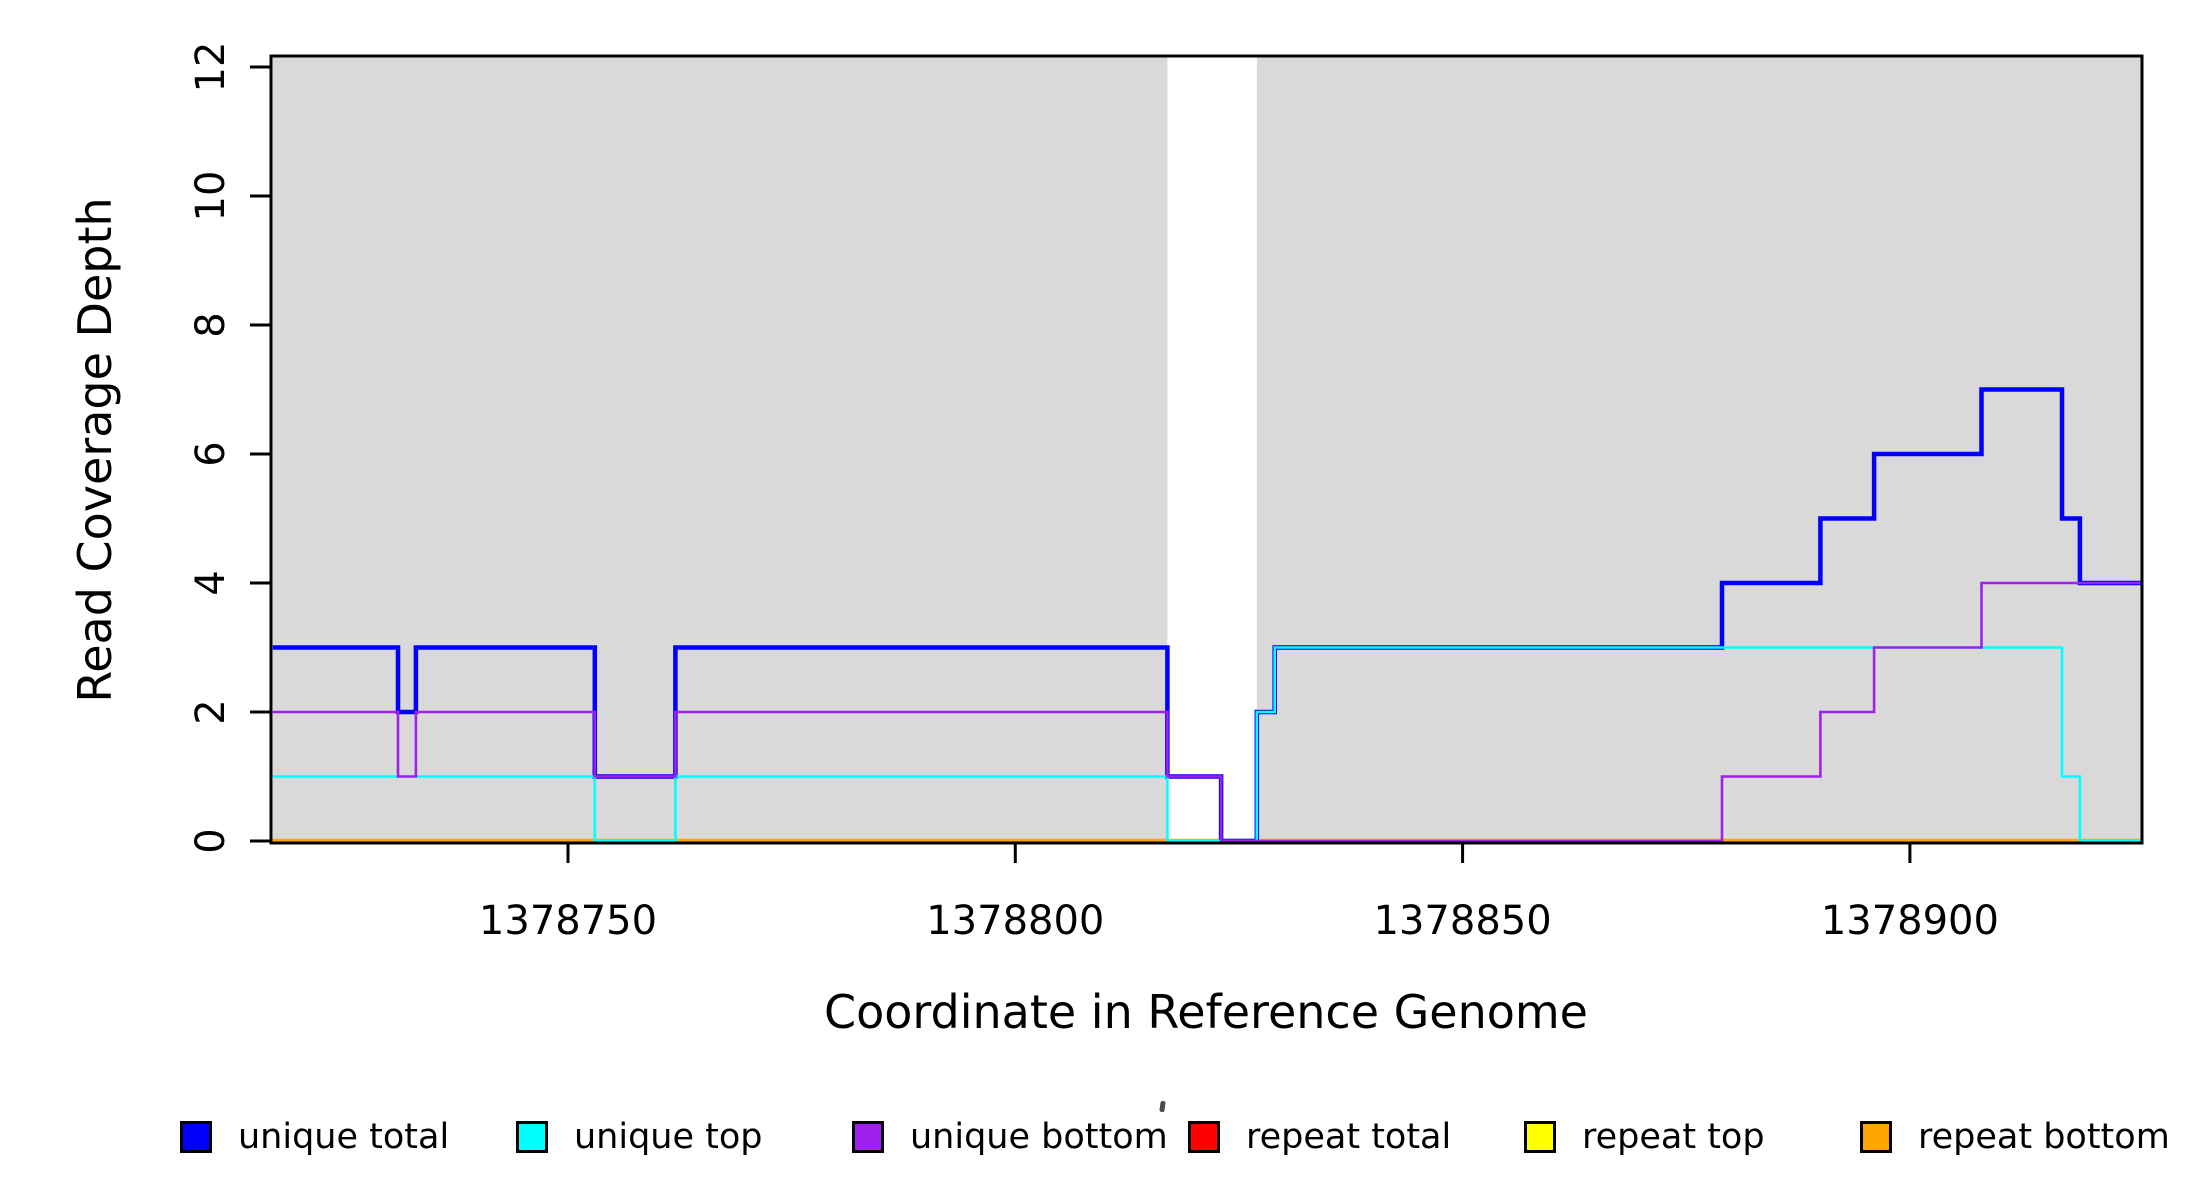 The image size is (2200, 1200). Describe the element at coordinates (1206, 1012) in the screenshot. I see `x-axis-title: Coordinate in Reference Genome` at that location.